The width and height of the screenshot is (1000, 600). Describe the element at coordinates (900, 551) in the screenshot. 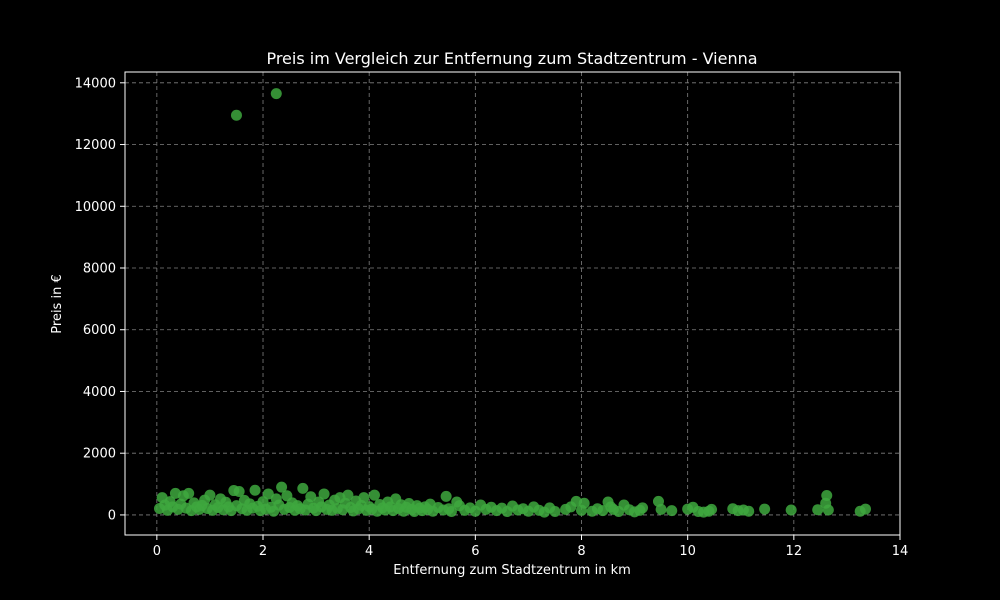

I see `x-tick-label: 14` at that location.